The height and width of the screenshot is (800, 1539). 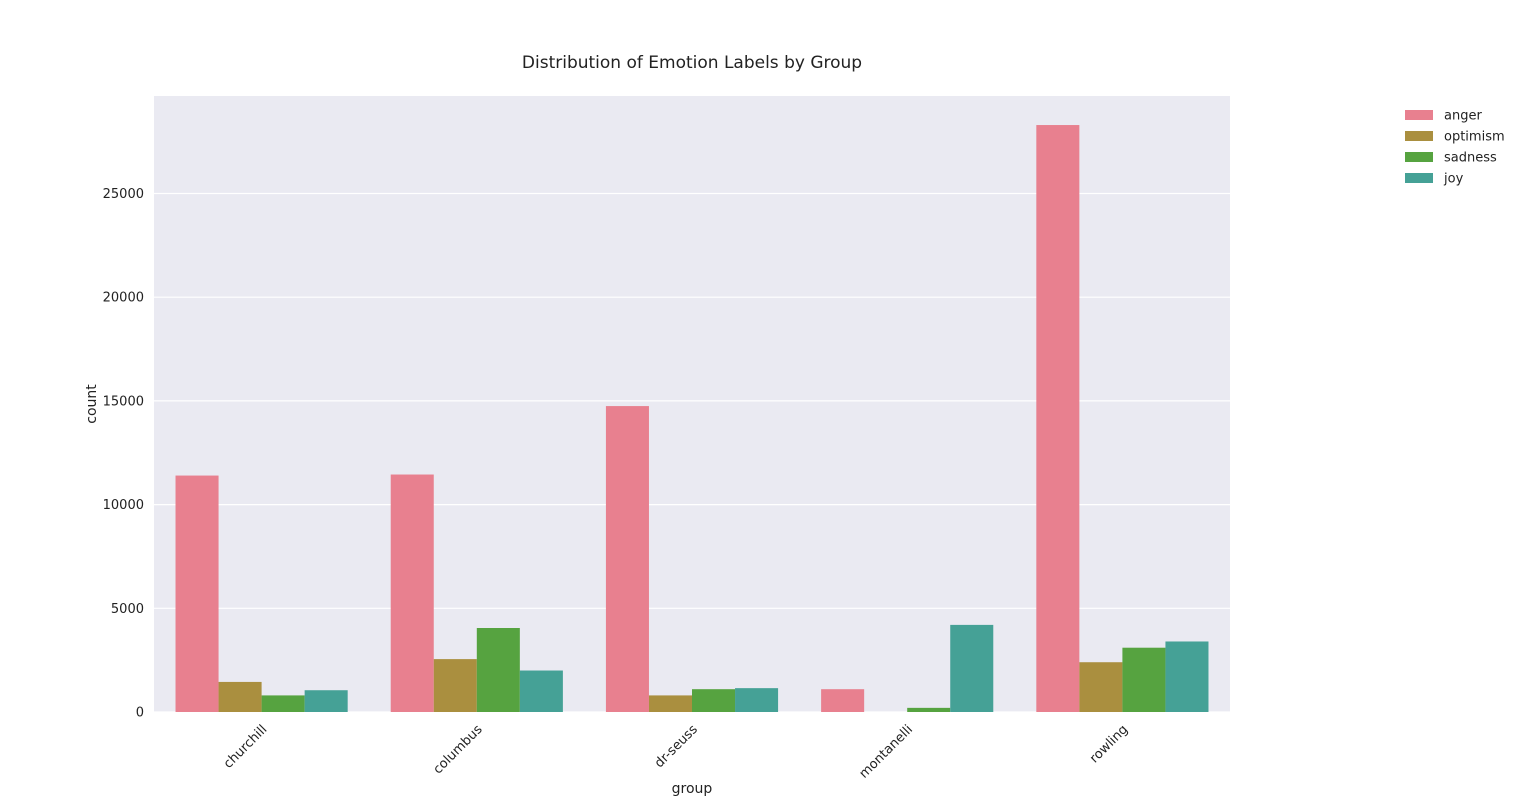 I want to click on x-tick-label: rowling, so click(x=1109, y=744).